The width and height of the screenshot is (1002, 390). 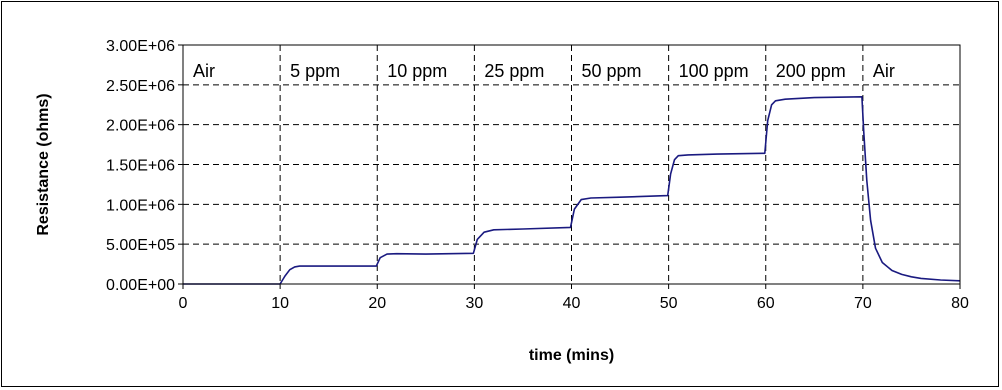 What do you see at coordinates (612, 71) in the screenshot?
I see `phase-label: 50 ppm` at bounding box center [612, 71].